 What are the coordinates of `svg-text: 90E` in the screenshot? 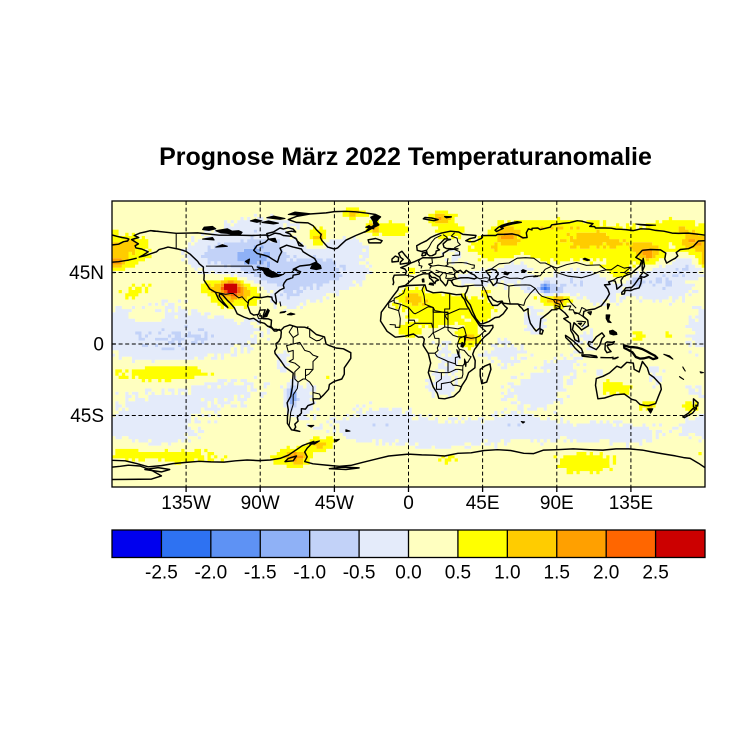 It's located at (557, 503).